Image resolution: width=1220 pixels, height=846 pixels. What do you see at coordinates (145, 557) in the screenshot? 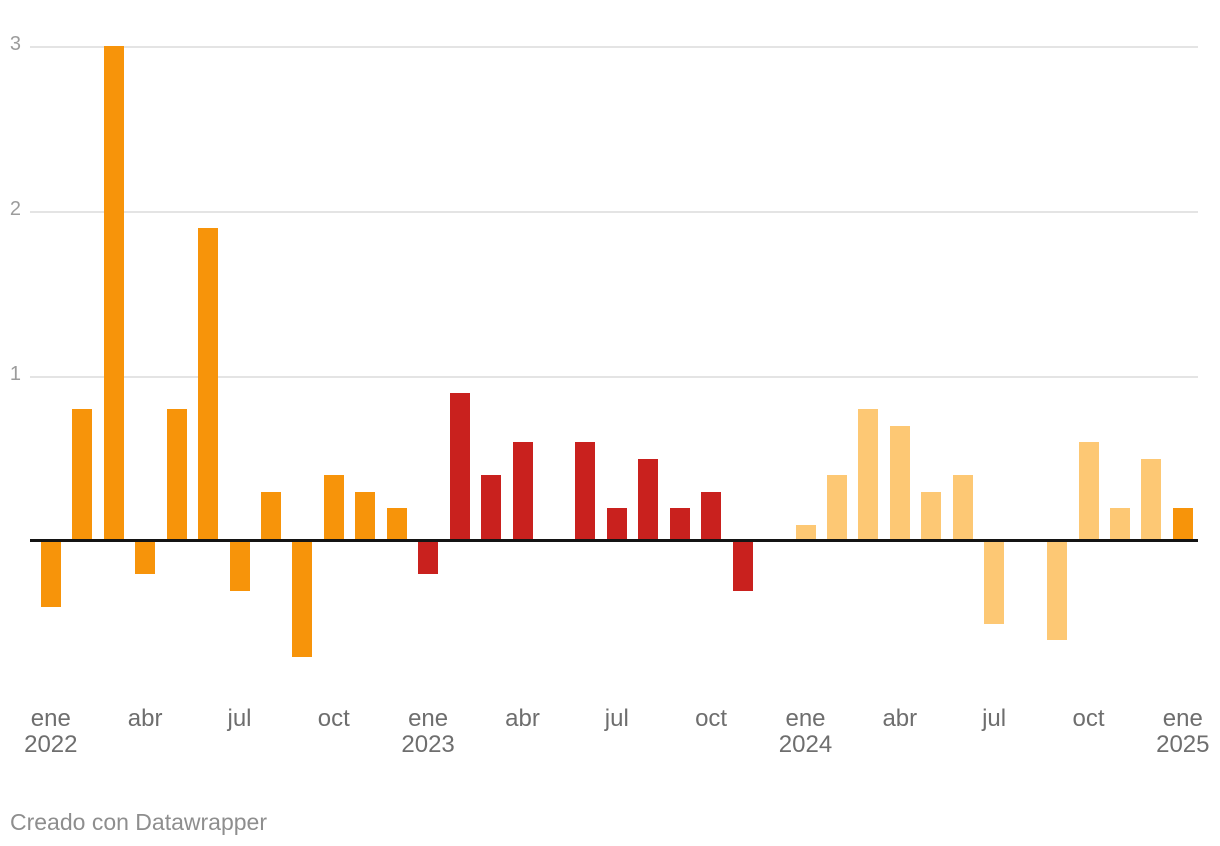
I see `bar-abr-2022` at bounding box center [145, 557].